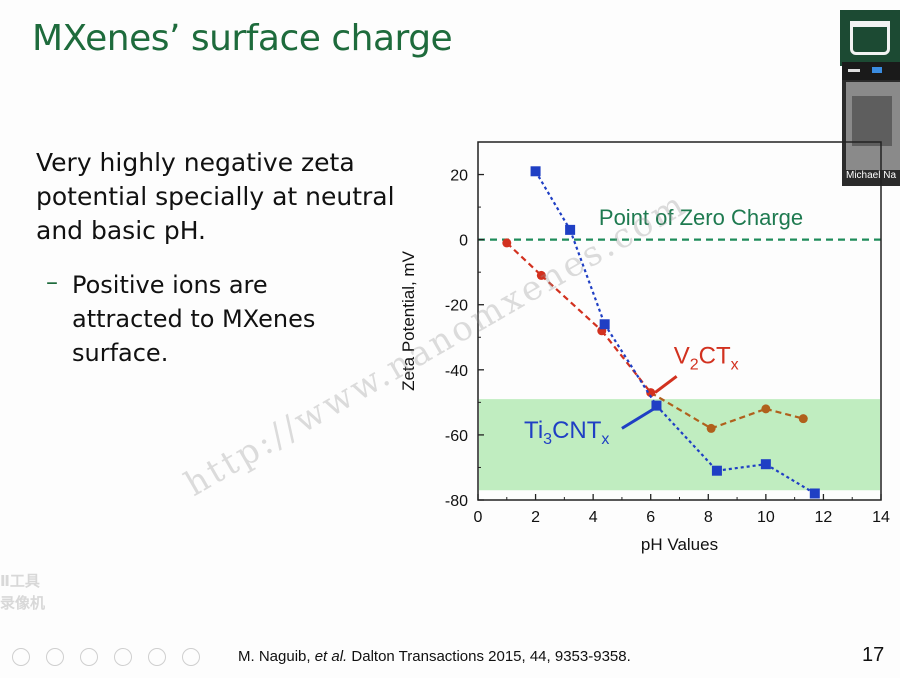 This screenshot has width=900, height=678. I want to click on series-v2ctx, so click(655, 335).